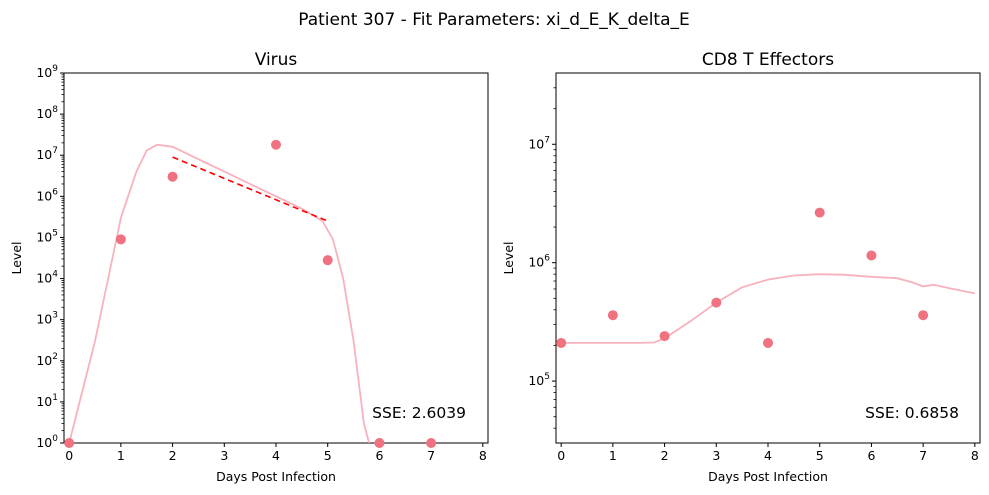  Describe the element at coordinates (768, 476) in the screenshot. I see `cd8-x-axis-label: Days Post Infection` at that location.